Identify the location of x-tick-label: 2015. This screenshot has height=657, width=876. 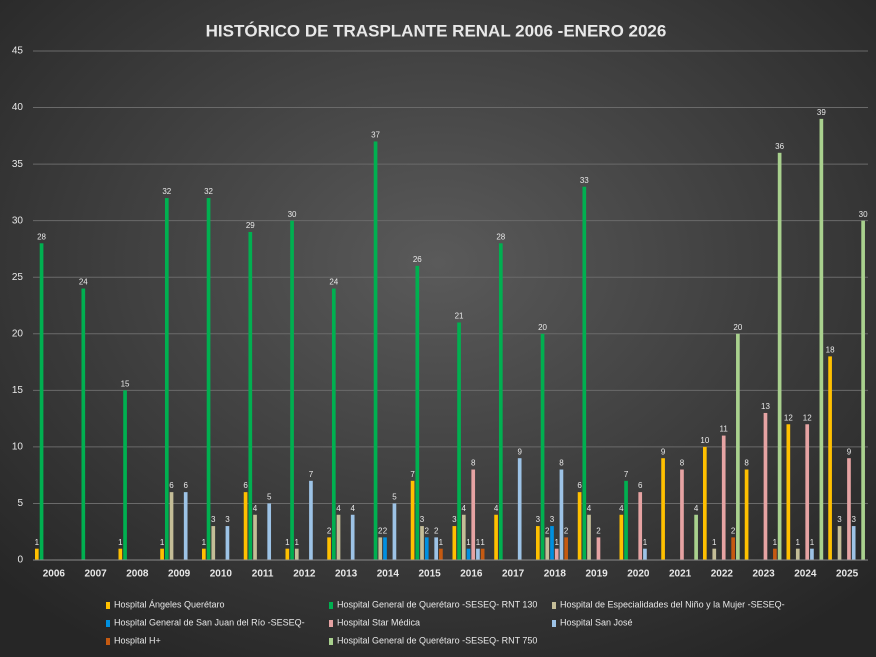
(430, 574).